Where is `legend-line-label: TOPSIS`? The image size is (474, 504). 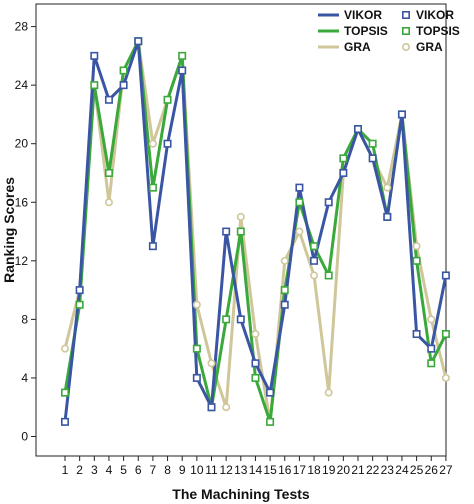 legend-line-label: TOPSIS is located at coordinates (366, 31).